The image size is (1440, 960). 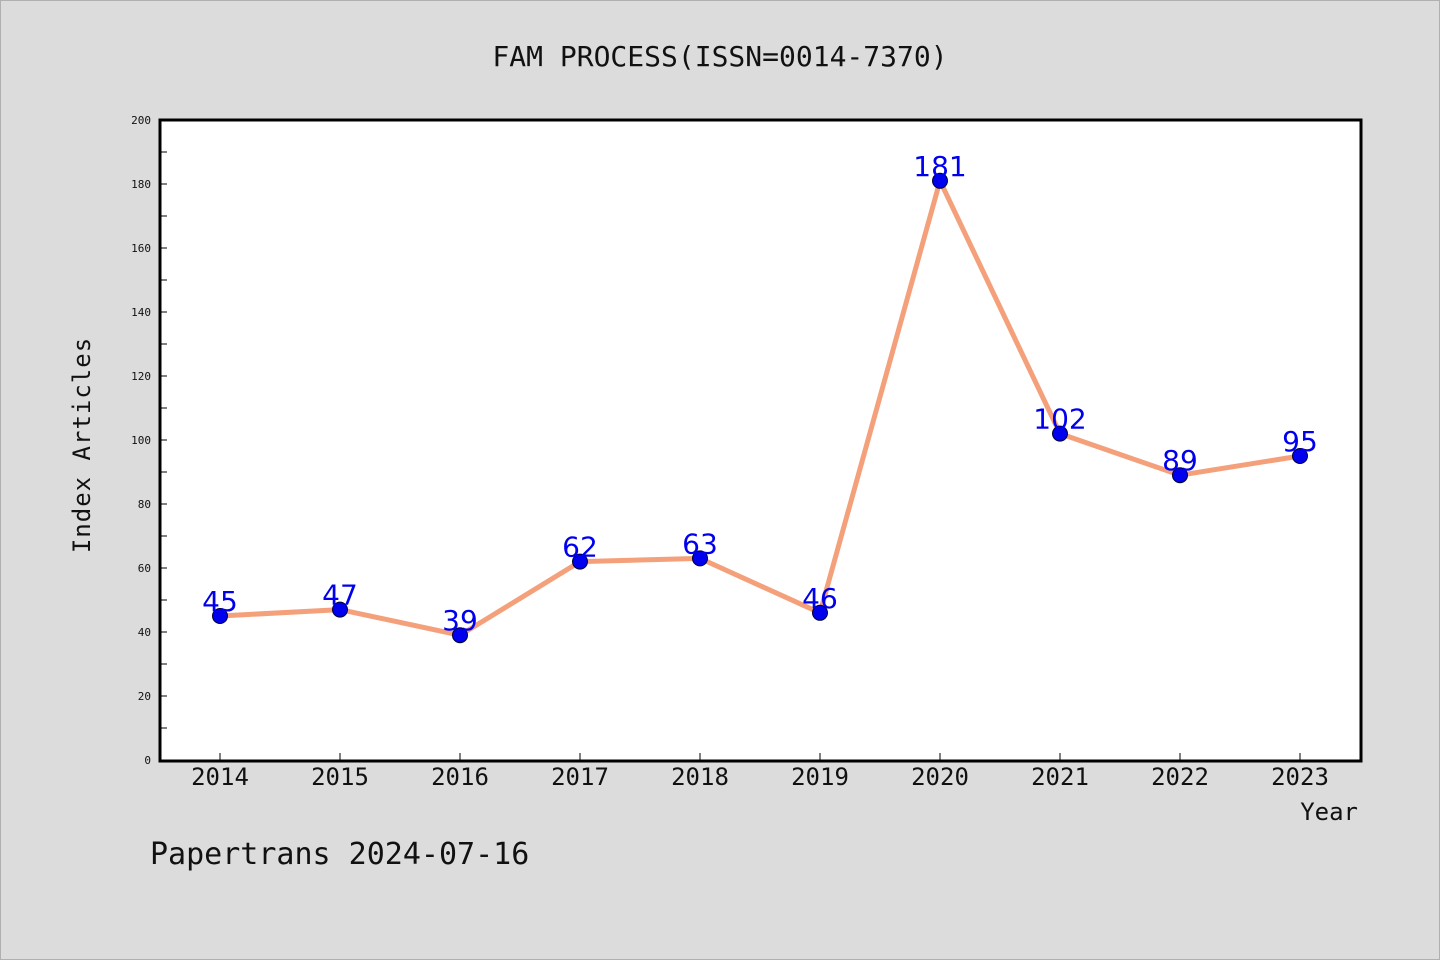 I want to click on data-label: 39, so click(x=460, y=620).